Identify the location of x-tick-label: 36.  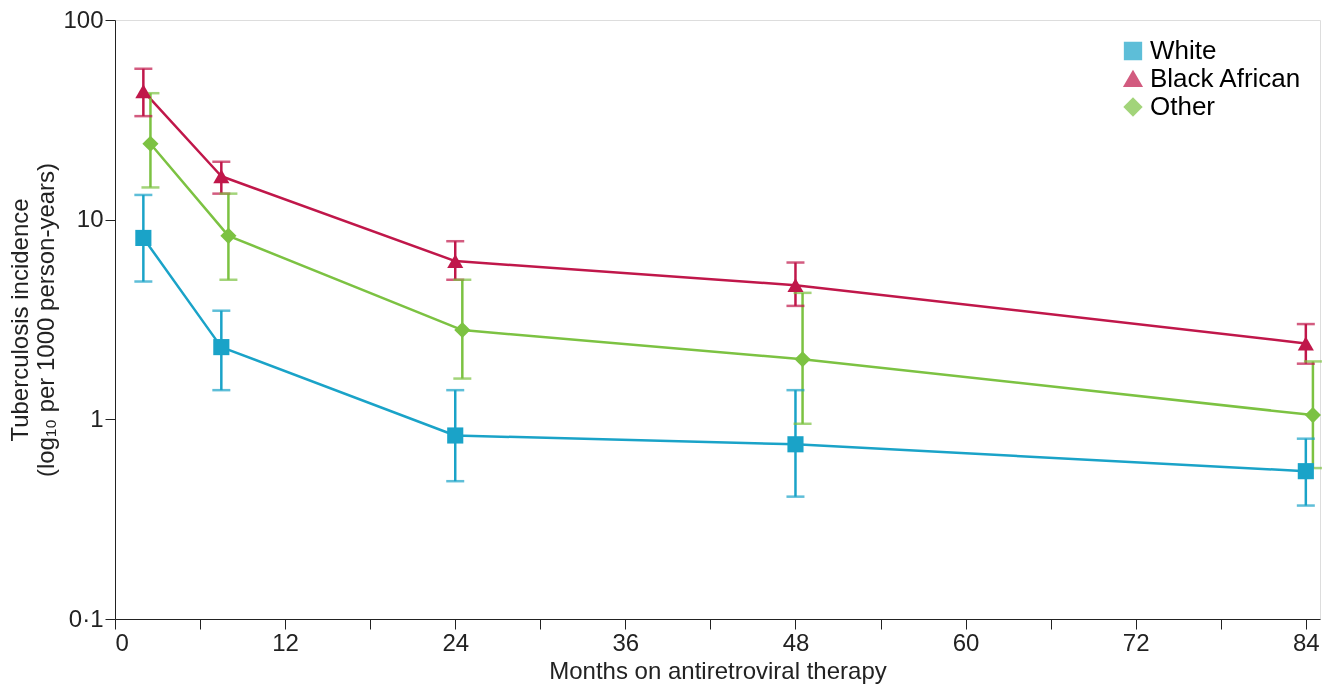
(626, 642).